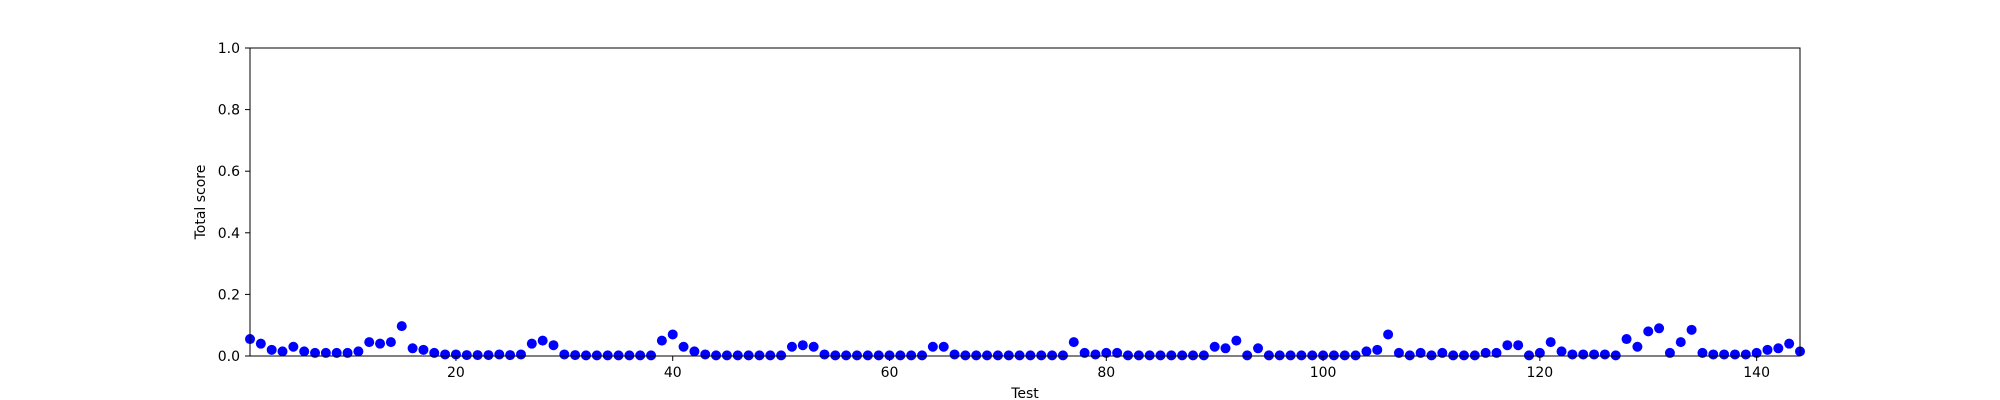  Describe the element at coordinates (1108, 368) in the screenshot. I see `x-axis-ticks: 20 40 60 80 100 120 140` at that location.